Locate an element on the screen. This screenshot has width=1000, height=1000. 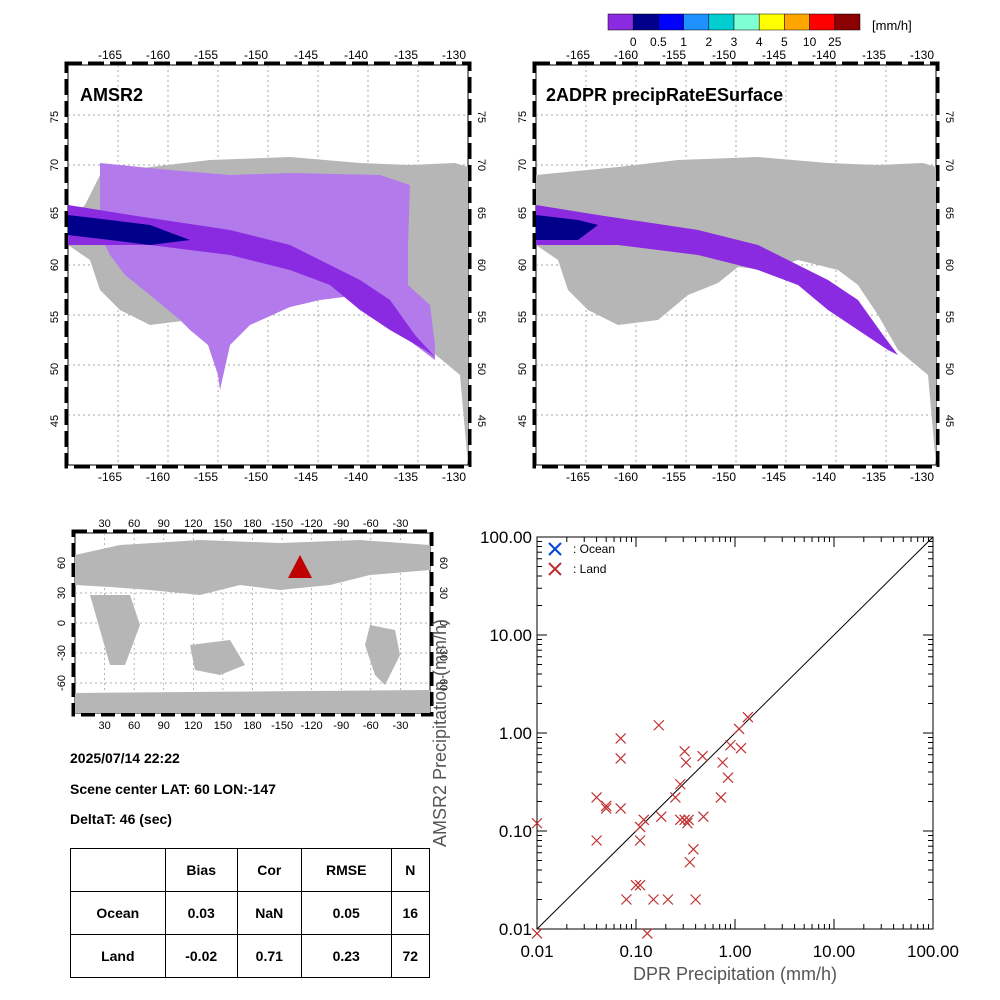
globe-lat-label: 0 is located at coordinates (62, 623).